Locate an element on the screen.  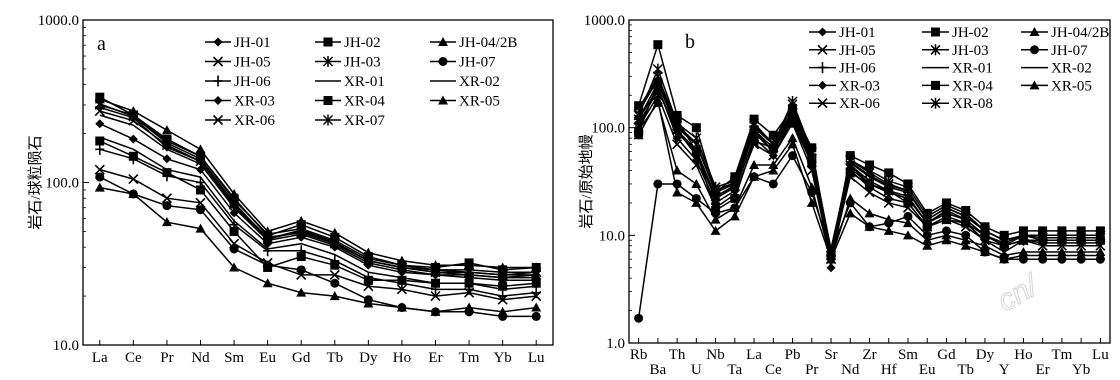
legend-item: XR-06 is located at coordinates (240, 121).